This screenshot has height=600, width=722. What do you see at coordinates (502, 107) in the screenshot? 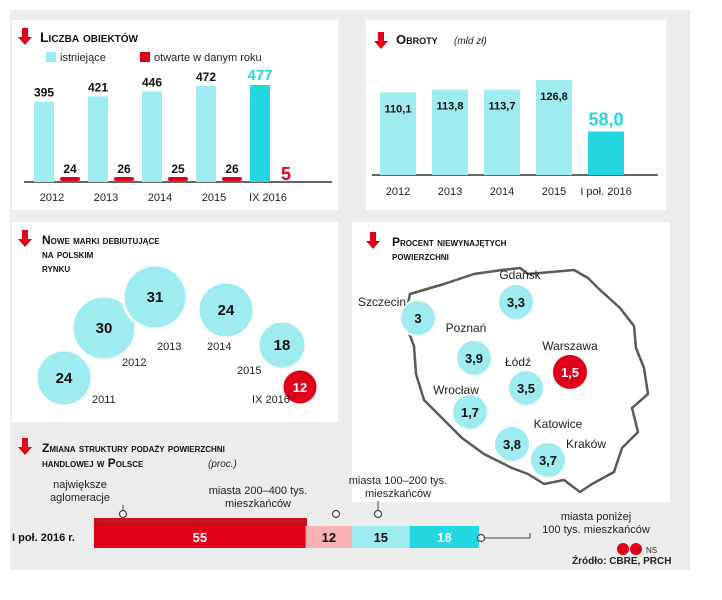
I see `turnover-value-label: 113,7` at bounding box center [502, 107].